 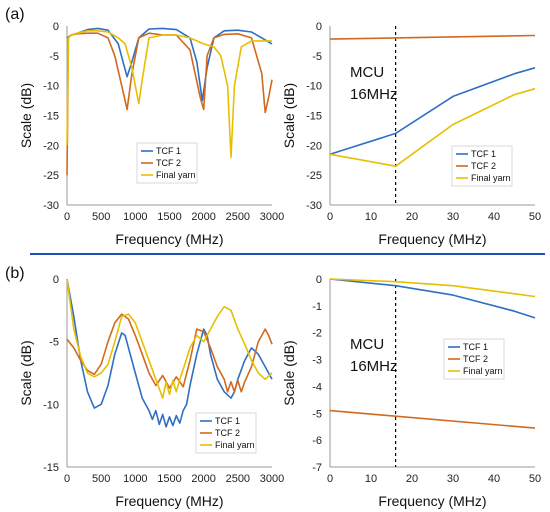 I want to click on y-tick-label: -2, so click(x=317, y=334).